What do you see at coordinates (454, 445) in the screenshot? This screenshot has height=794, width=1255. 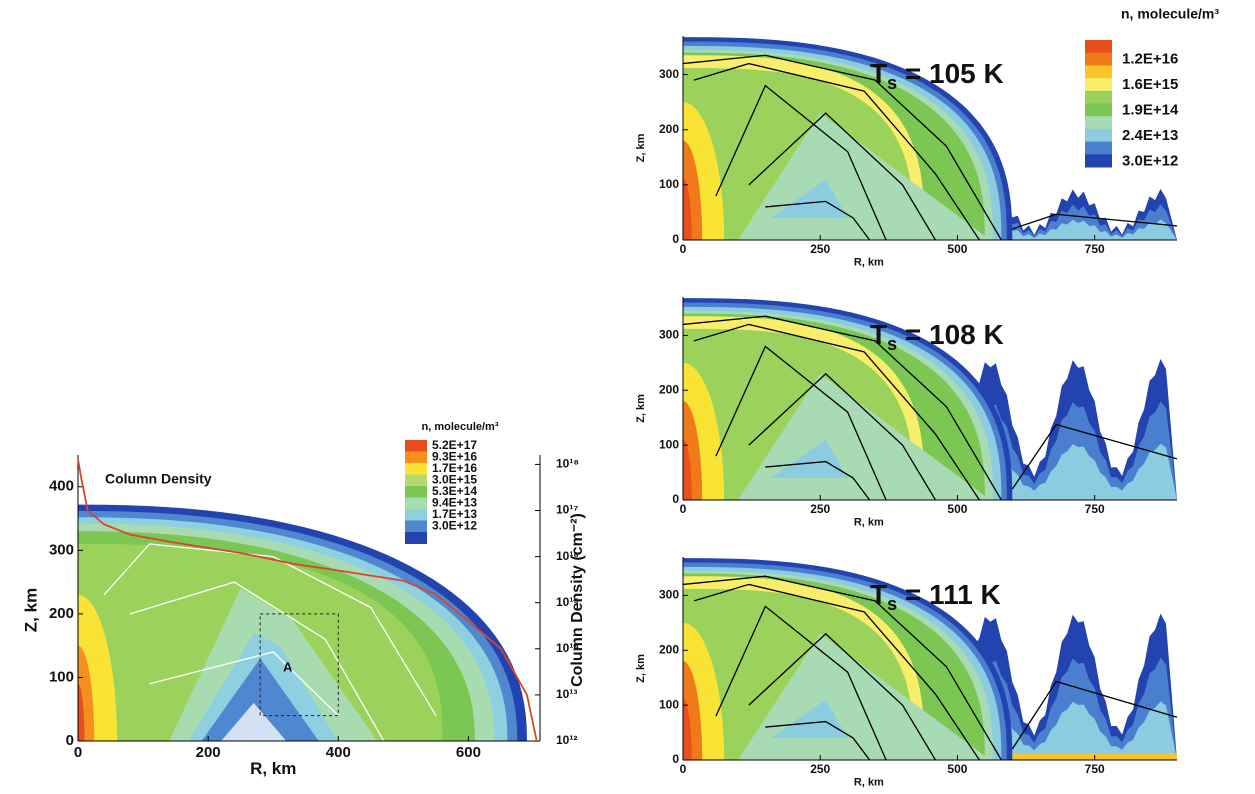 I see `legend-label: 5.2E+17` at bounding box center [454, 445].